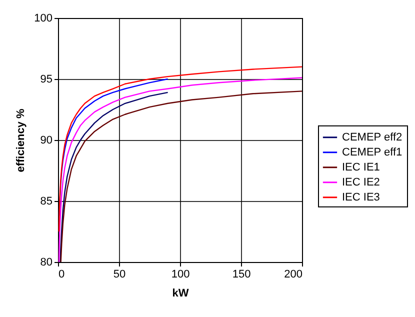 Image resolution: width=415 pixels, height=317 pixels. Describe the element at coordinates (61, 274) in the screenshot. I see `x-tick-label: 0` at that location.